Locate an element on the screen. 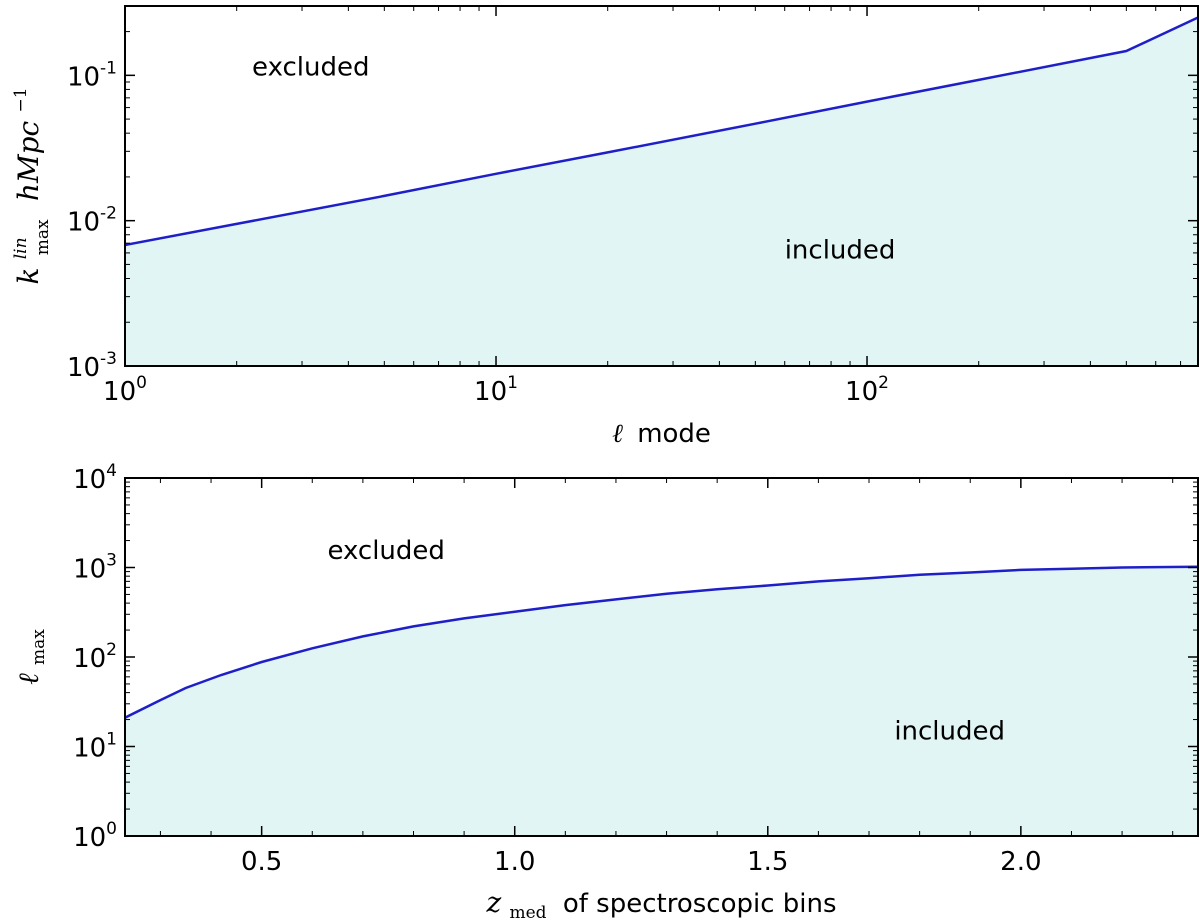 This screenshot has width=1200, height=920. top-y-axis-sup: lin is located at coordinates (21, 248).